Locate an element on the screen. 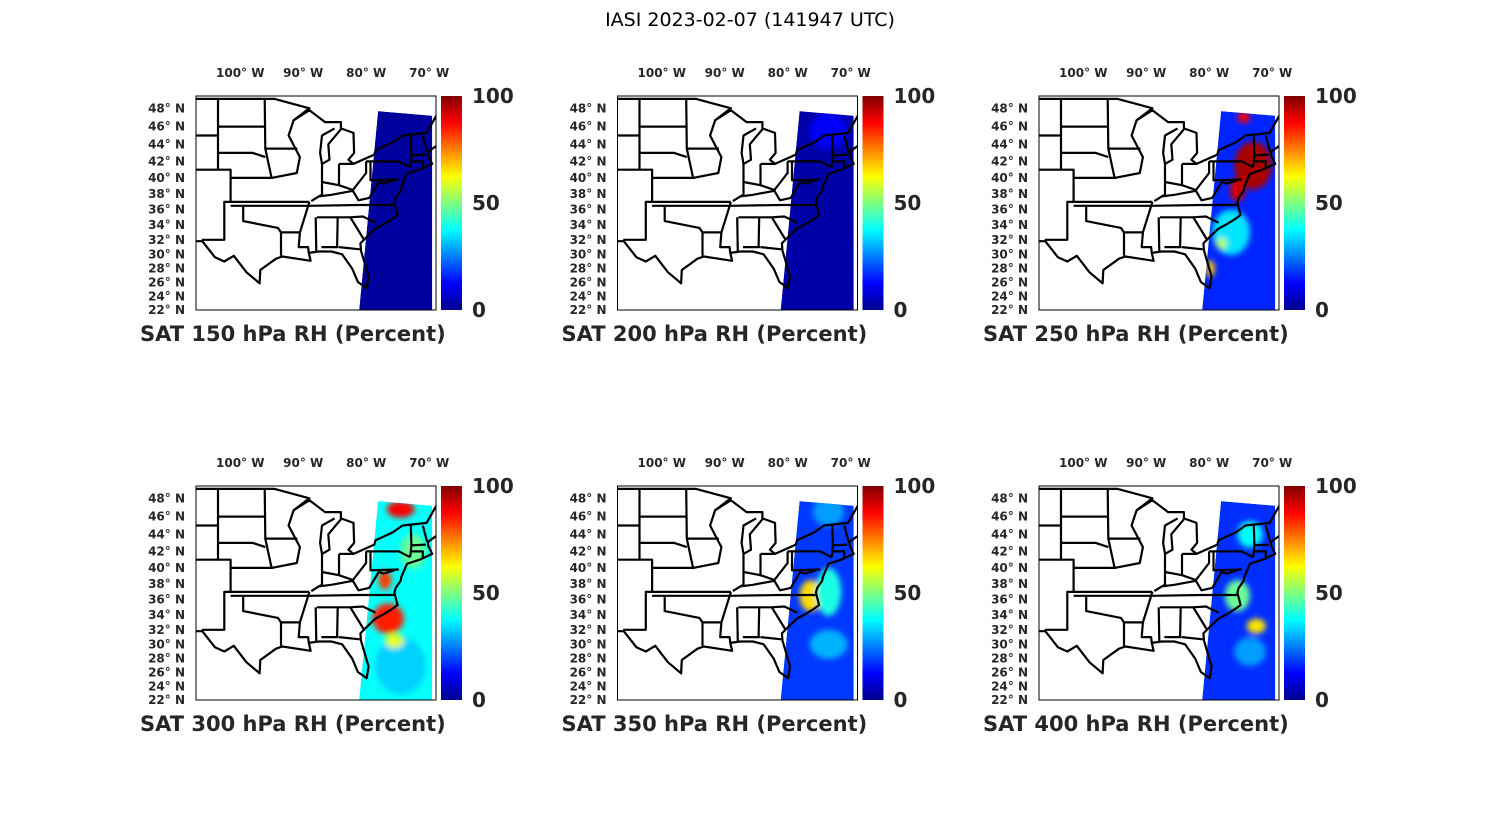  swath-fields is located at coordinates (828, 131).